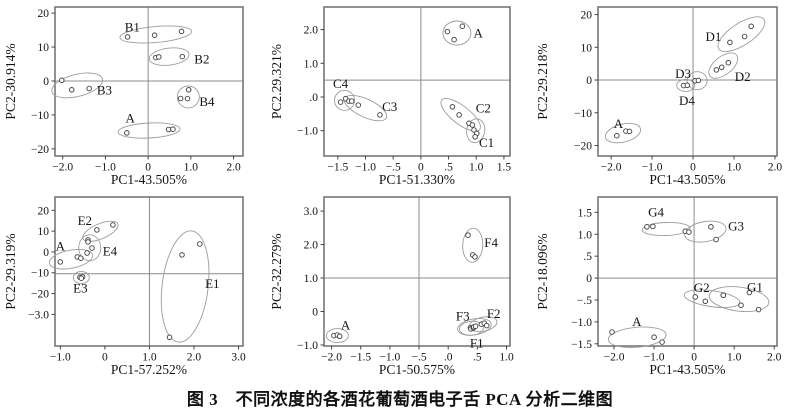 The image size is (800, 414). Describe the element at coordinates (418, 358) in the screenshot. I see `x-tick-label: −.5` at that location.